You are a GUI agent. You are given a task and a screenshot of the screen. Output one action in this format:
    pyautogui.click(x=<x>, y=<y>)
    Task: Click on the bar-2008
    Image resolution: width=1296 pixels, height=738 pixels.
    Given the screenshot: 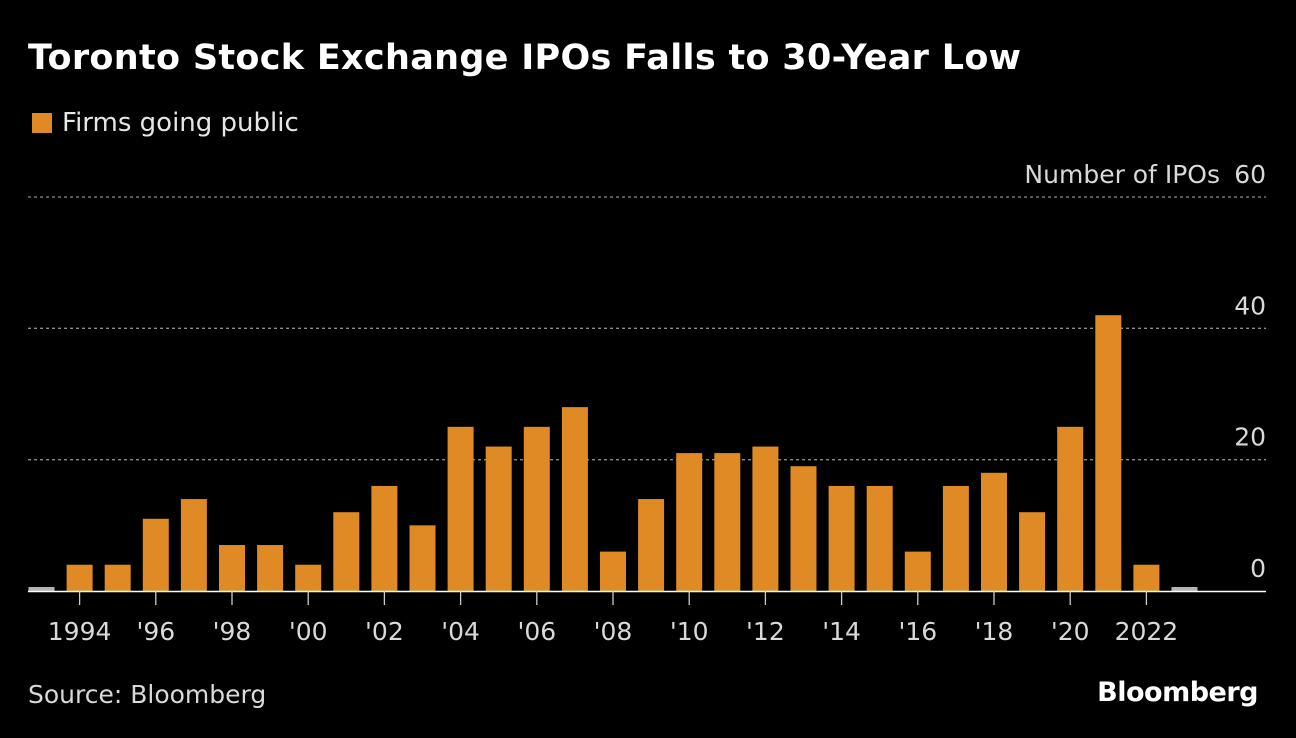 What is the action you would take?
    pyautogui.click(x=613, y=571)
    